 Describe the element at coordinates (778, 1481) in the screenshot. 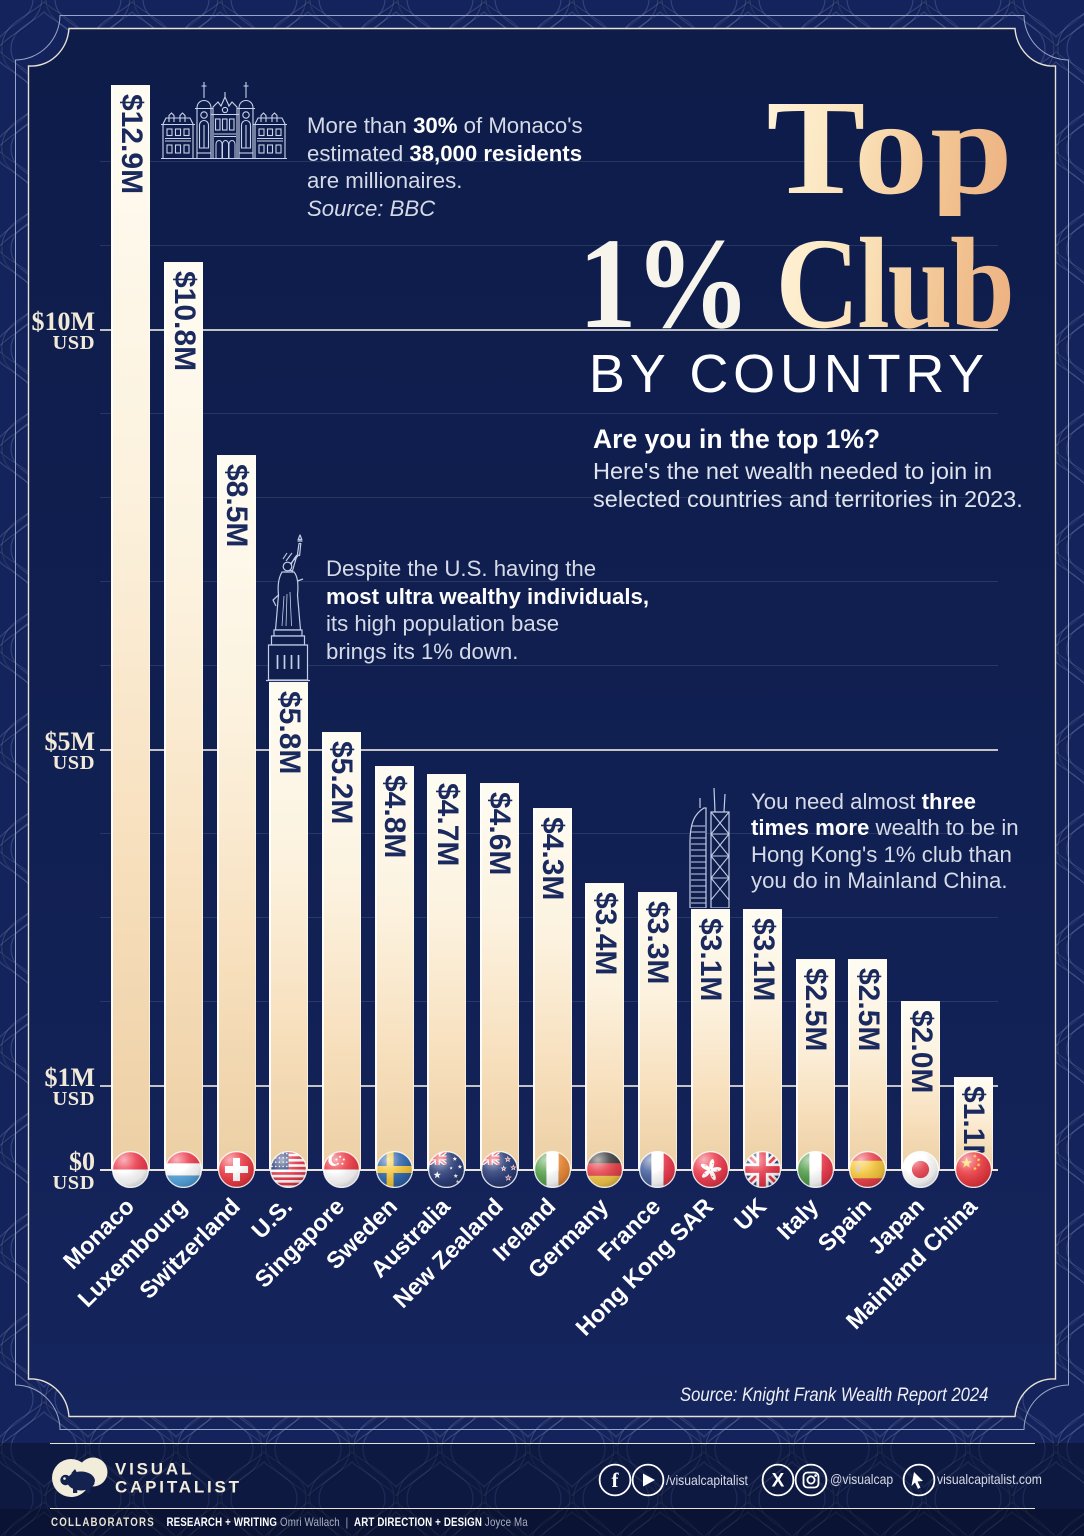

I see `svg-text: X` at that location.